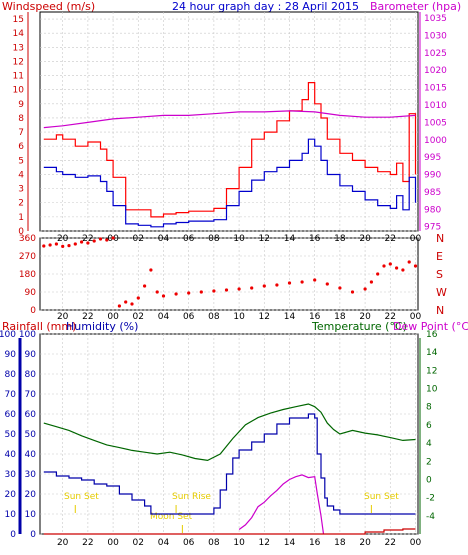  I want to click on humidity-line, so click(229, 464).